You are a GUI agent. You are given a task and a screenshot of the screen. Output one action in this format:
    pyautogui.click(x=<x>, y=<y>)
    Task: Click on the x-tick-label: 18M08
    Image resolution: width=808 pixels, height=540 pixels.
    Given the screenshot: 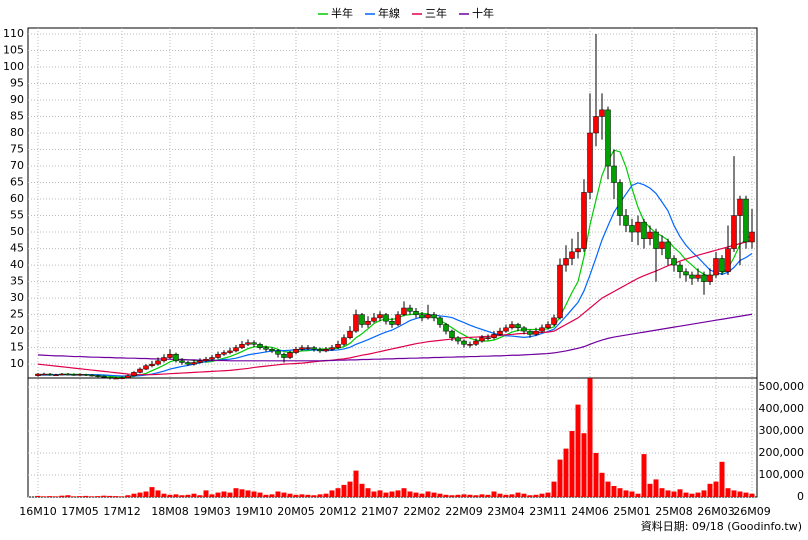 What is the action you would take?
    pyautogui.click(x=170, y=511)
    